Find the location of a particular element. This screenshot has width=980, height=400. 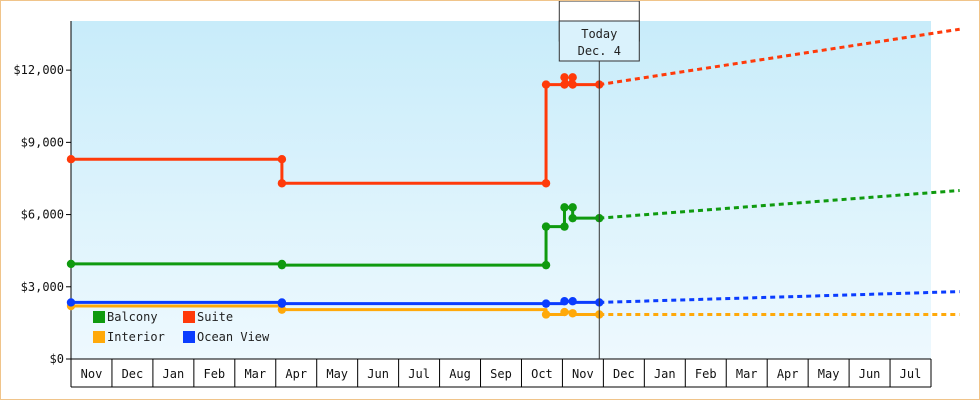

legend-label: Interior is located at coordinates (136, 337).